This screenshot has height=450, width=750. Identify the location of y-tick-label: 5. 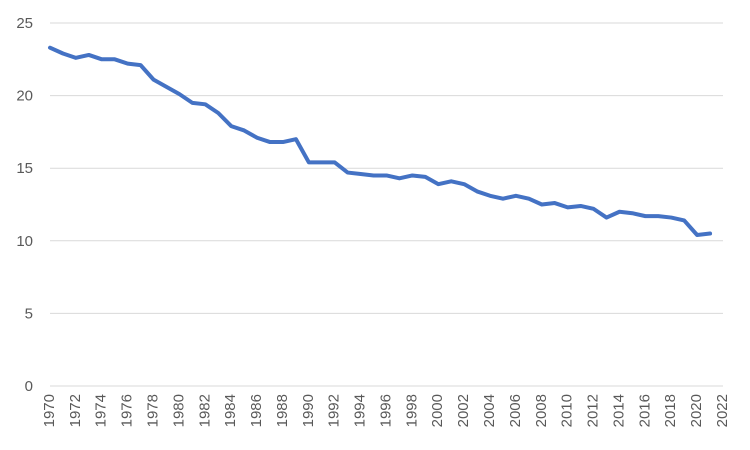
(29, 313).